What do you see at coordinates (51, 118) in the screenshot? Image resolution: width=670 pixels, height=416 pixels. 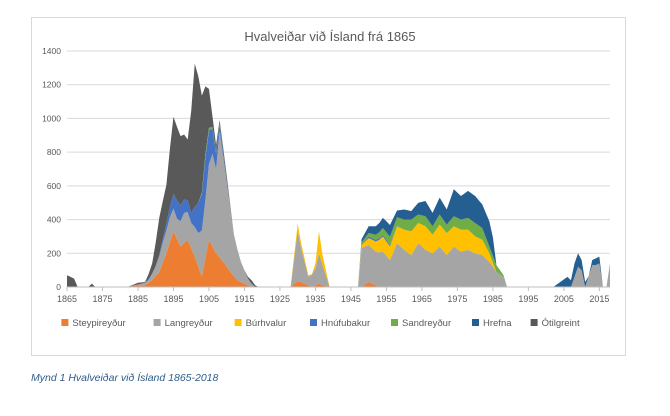 I see `y-tick-label: 1000` at bounding box center [51, 118].